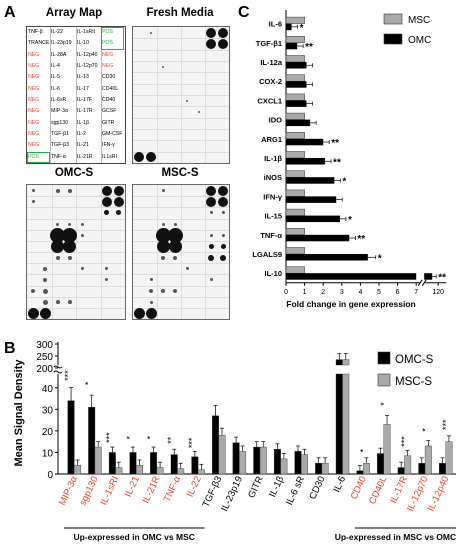 Image resolution: width=463 pixels, height=550 pixels. I want to click on omc-s-bar-upper, so click(339, 362).